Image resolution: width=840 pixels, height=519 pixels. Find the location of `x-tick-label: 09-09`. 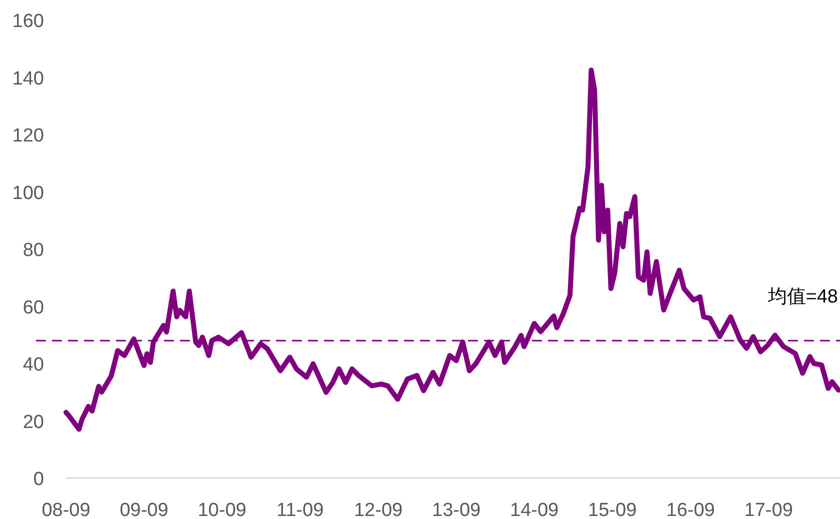

x-tick-label: 09-09 is located at coordinates (144, 509).